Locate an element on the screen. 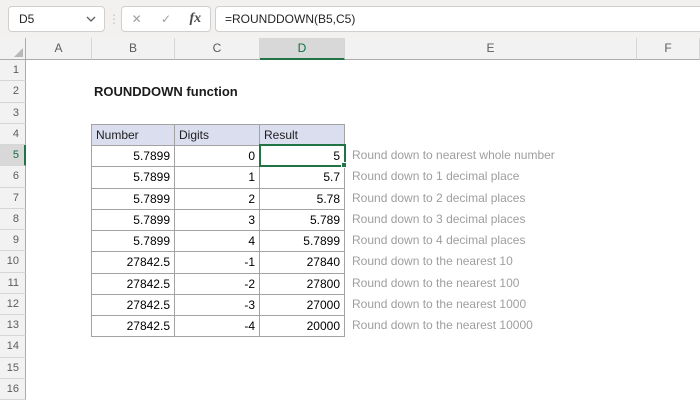 The width and height of the screenshot is (700, 400). table-row: 5.7899 1 5.7 is located at coordinates (218, 178).